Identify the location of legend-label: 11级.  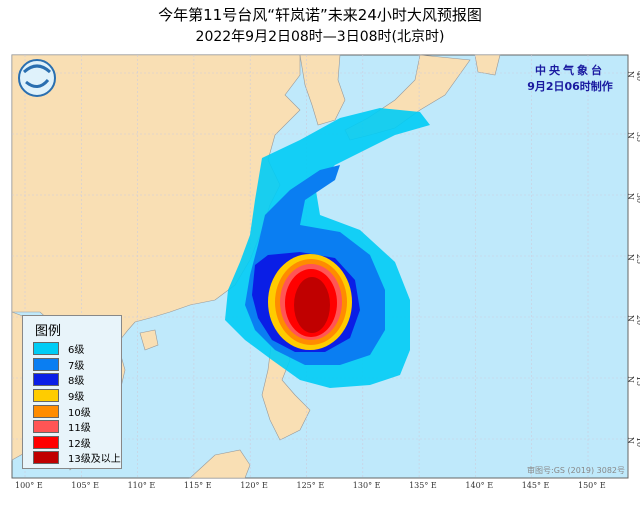
(79, 429).